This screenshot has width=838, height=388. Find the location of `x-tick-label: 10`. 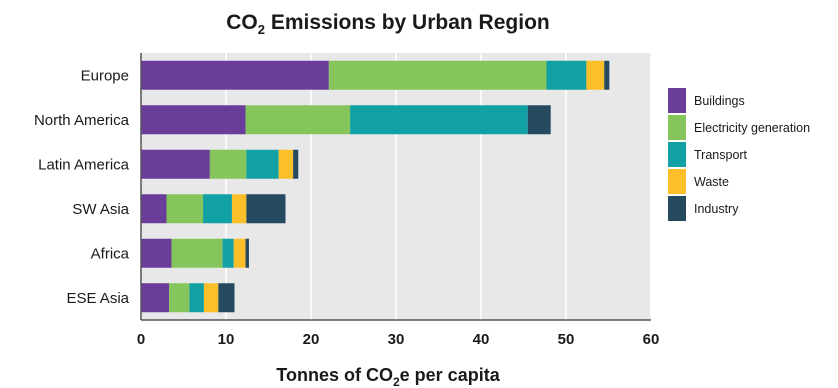

x-tick-label: 10 is located at coordinates (226, 339).